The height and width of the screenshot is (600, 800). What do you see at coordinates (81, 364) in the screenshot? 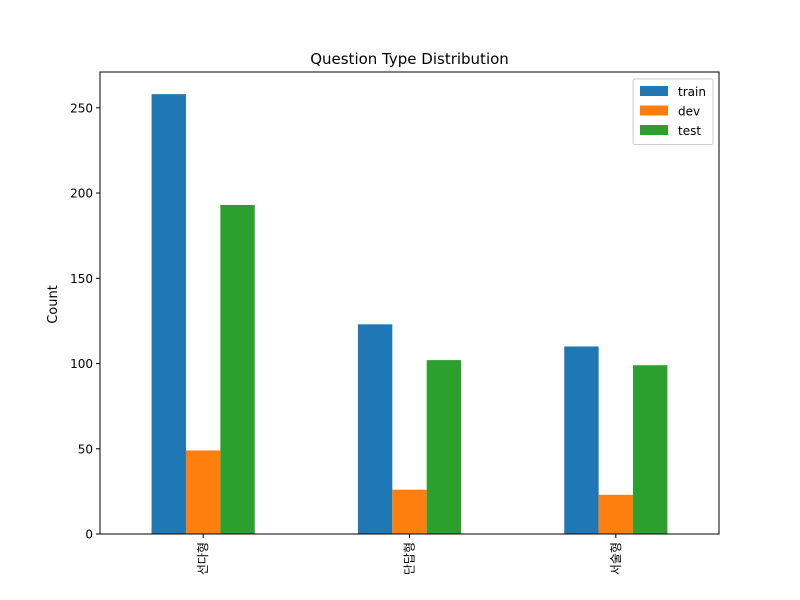
I see `y-tick-label-100: 100` at bounding box center [81, 364].